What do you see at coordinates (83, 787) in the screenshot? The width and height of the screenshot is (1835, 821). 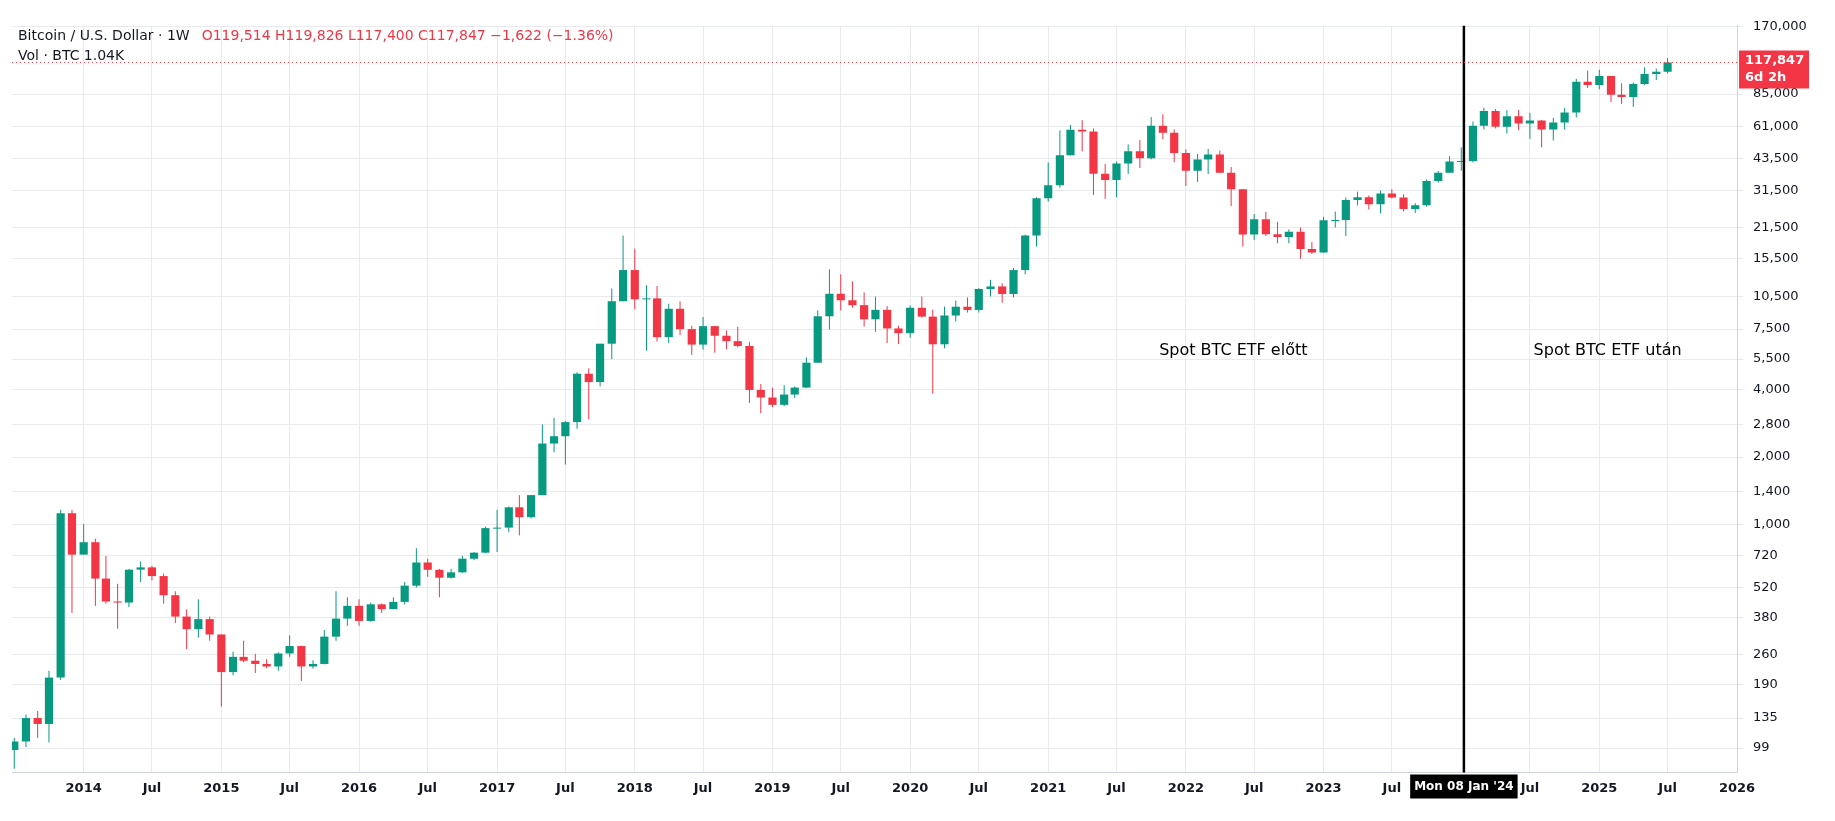 I see `x-tick-label: 2014` at bounding box center [83, 787].